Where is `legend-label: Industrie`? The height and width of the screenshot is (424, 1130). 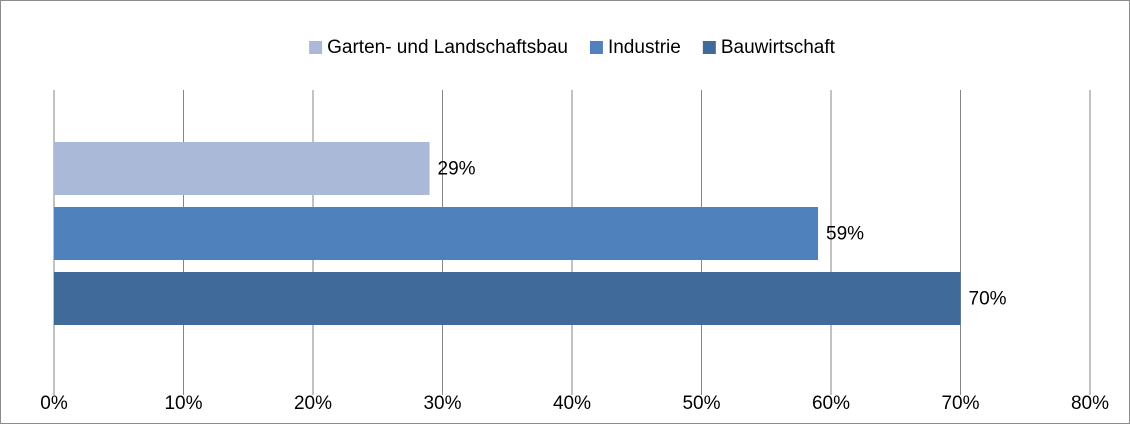 legend-label: Industrie is located at coordinates (644, 47).